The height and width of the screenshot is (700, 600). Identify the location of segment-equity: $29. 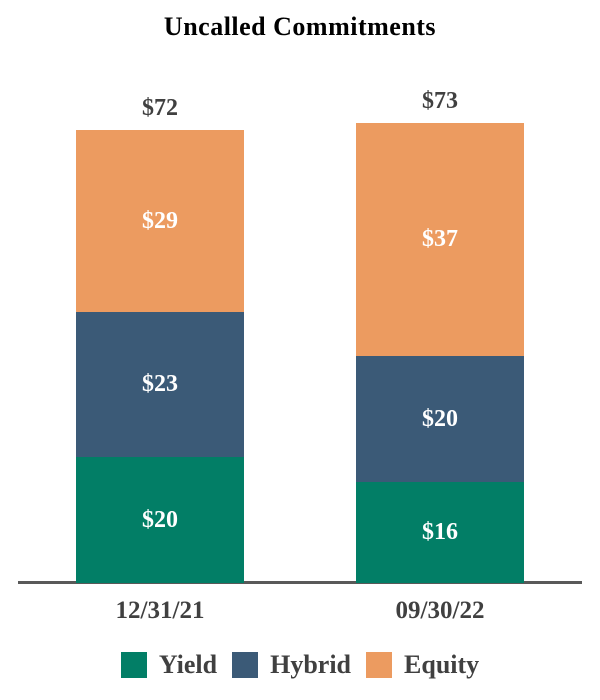
(160, 221).